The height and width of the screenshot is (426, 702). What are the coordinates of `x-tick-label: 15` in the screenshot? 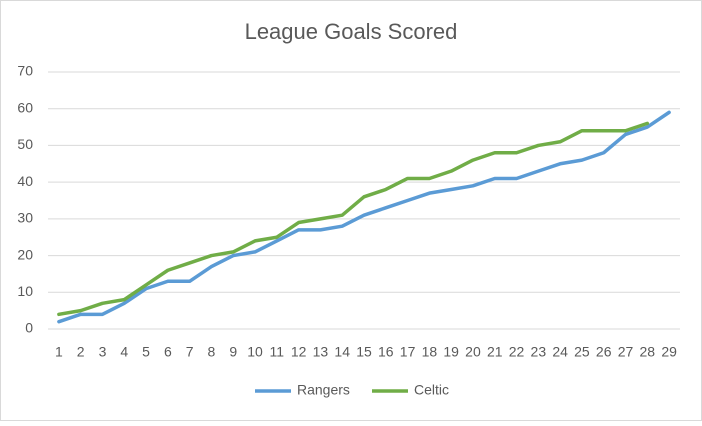 It's located at (364, 352).